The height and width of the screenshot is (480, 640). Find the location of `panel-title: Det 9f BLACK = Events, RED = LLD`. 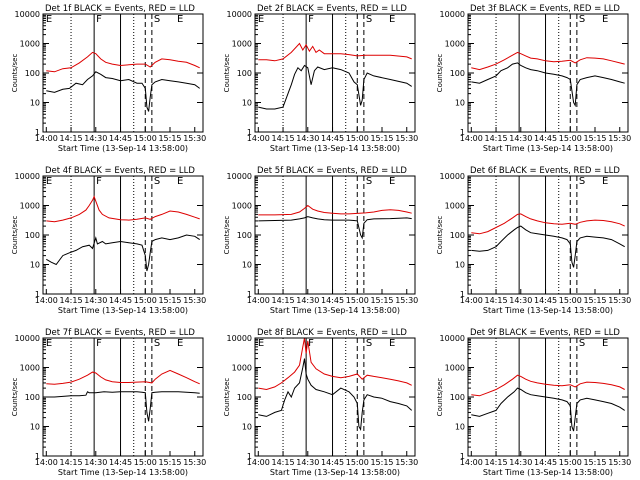

panel-title: Det 9f BLACK = Events, RED = LLD is located at coordinates (545, 333).